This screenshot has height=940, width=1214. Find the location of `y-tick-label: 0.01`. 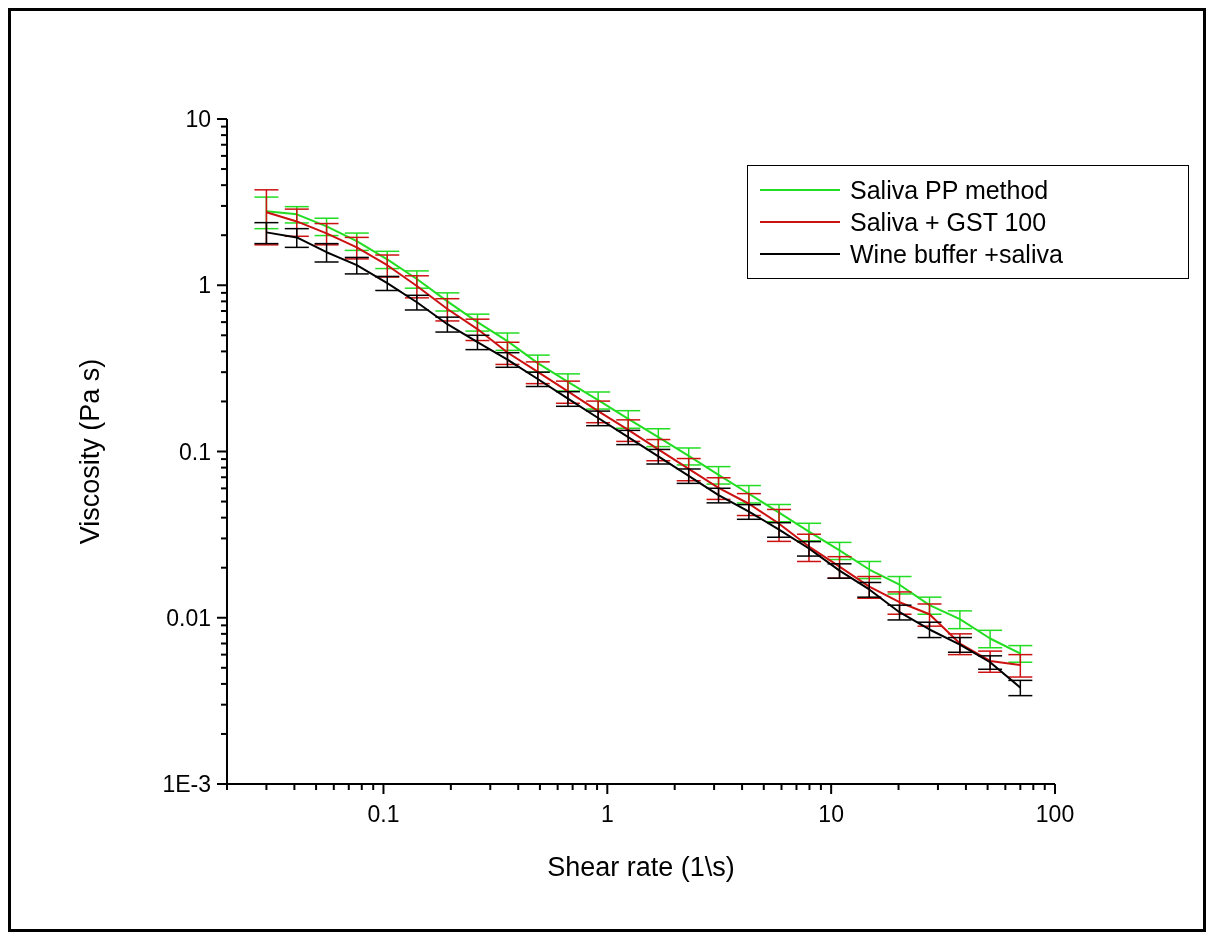

y-tick-label: 0.01 is located at coordinates (188, 617).